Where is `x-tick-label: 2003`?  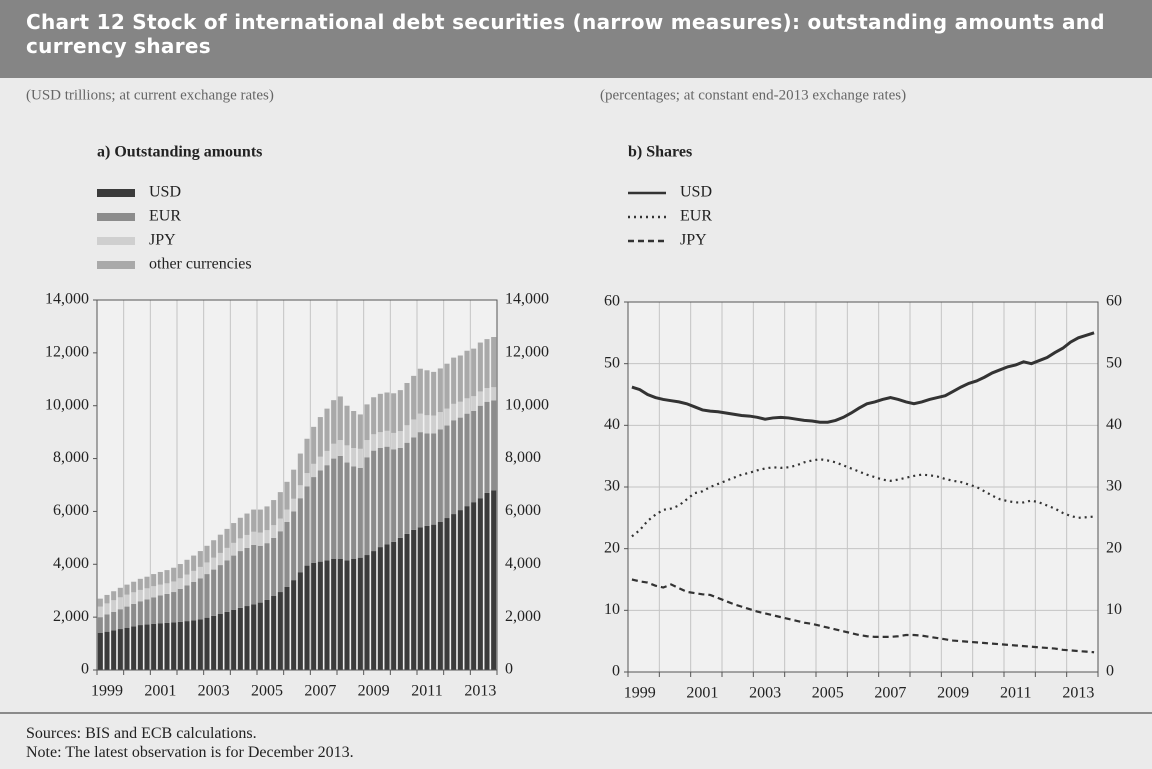 x-tick-label: 2003 is located at coordinates (765, 693).